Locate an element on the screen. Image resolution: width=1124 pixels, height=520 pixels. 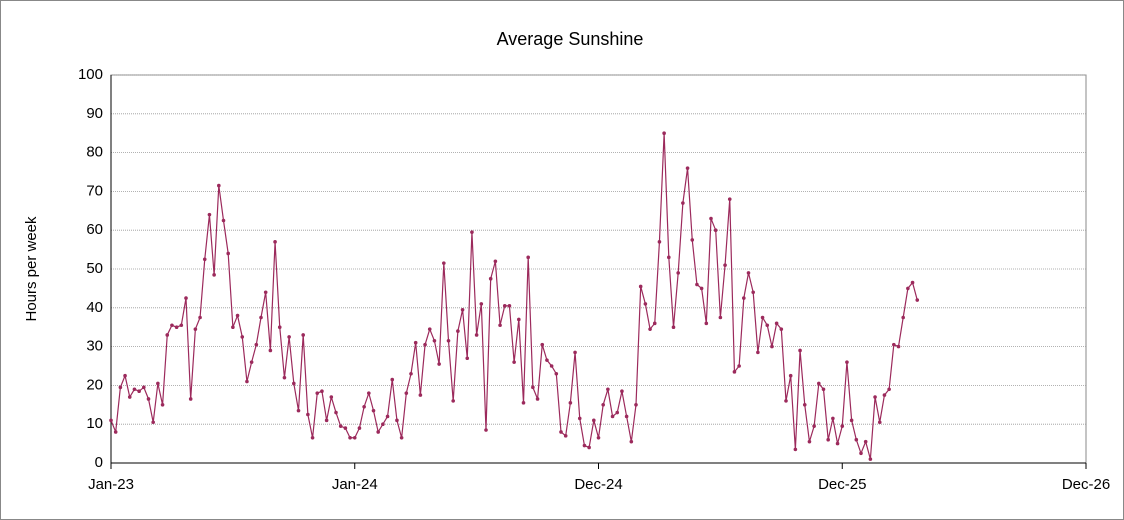
x-tick-label: Dec-25 is located at coordinates (842, 484).